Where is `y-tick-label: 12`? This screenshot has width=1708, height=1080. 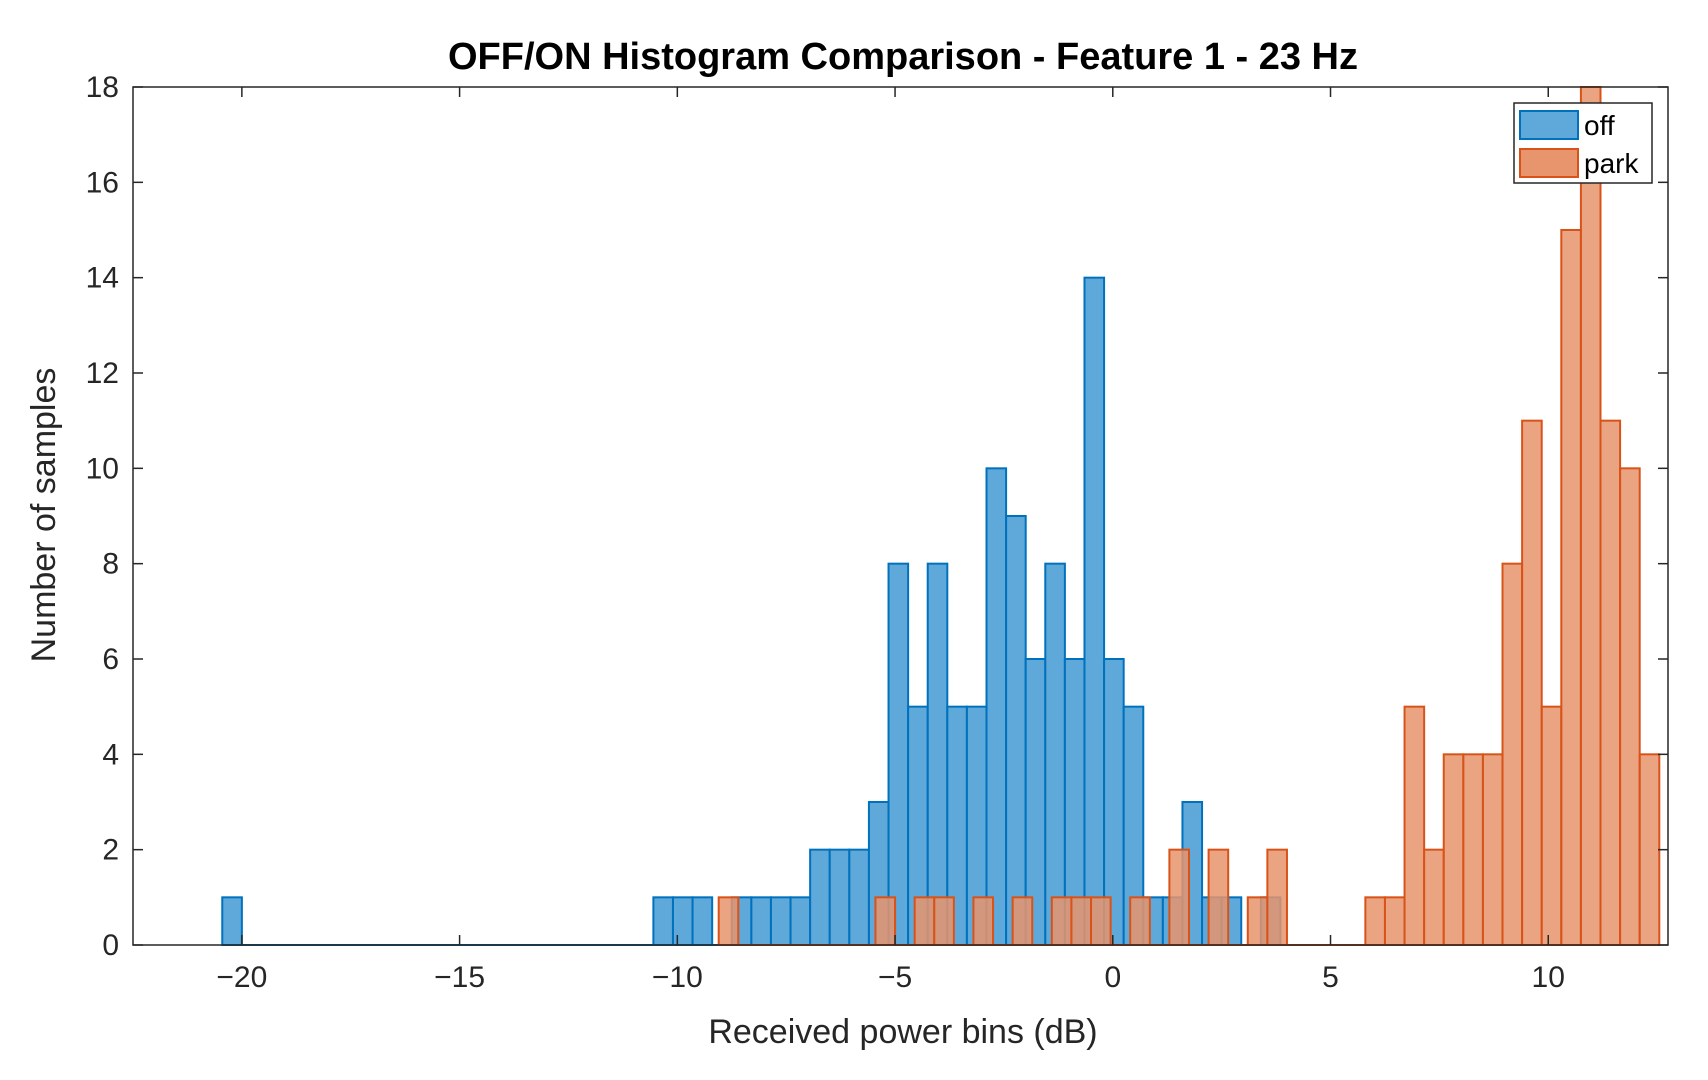 y-tick-label: 12 is located at coordinates (102, 373).